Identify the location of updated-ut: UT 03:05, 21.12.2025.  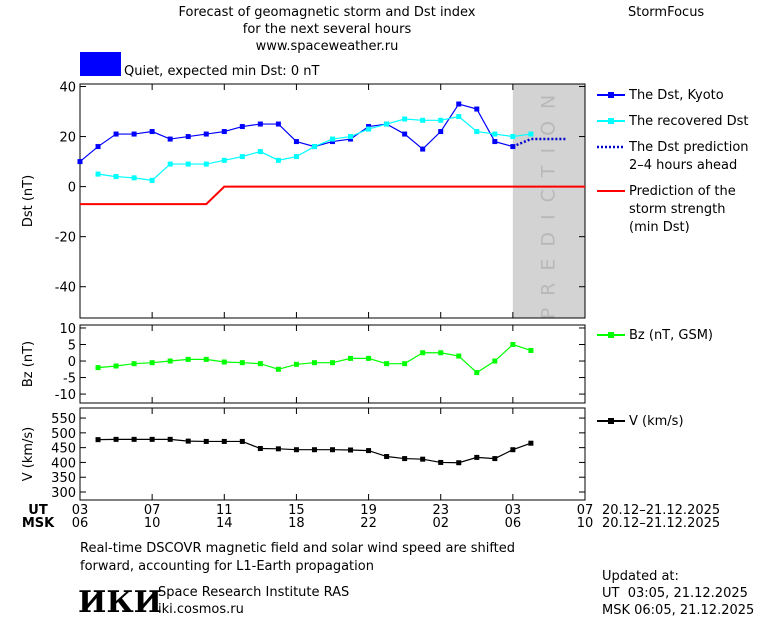
(675, 593).